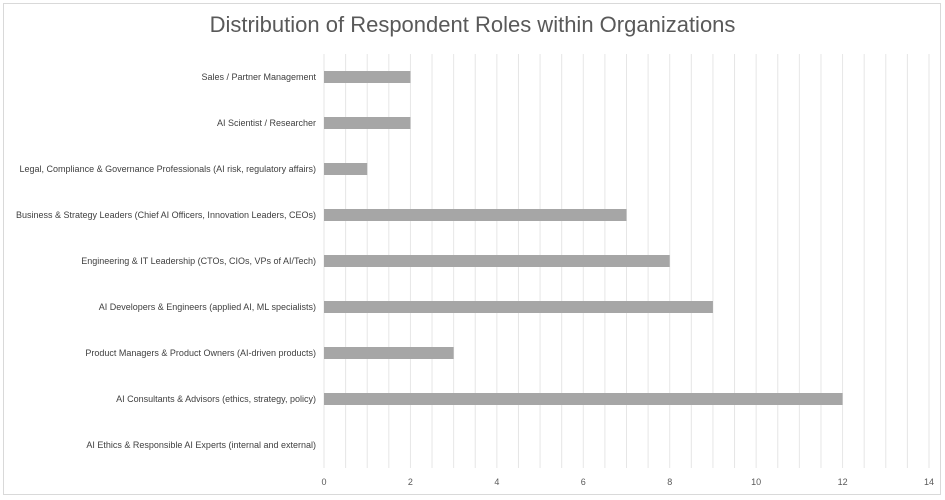  What do you see at coordinates (266, 123) in the screenshot?
I see `category-label: AI Scientist / Researcher` at bounding box center [266, 123].